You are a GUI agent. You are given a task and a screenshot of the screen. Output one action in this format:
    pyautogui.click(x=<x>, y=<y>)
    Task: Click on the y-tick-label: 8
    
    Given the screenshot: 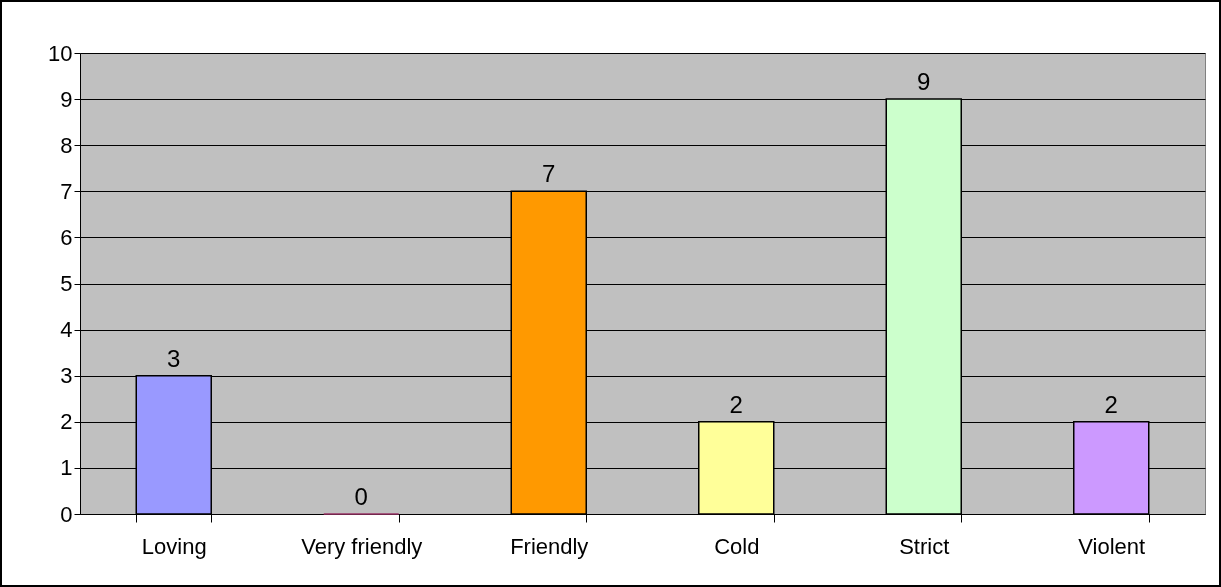 What is the action you would take?
    pyautogui.click(x=66, y=145)
    